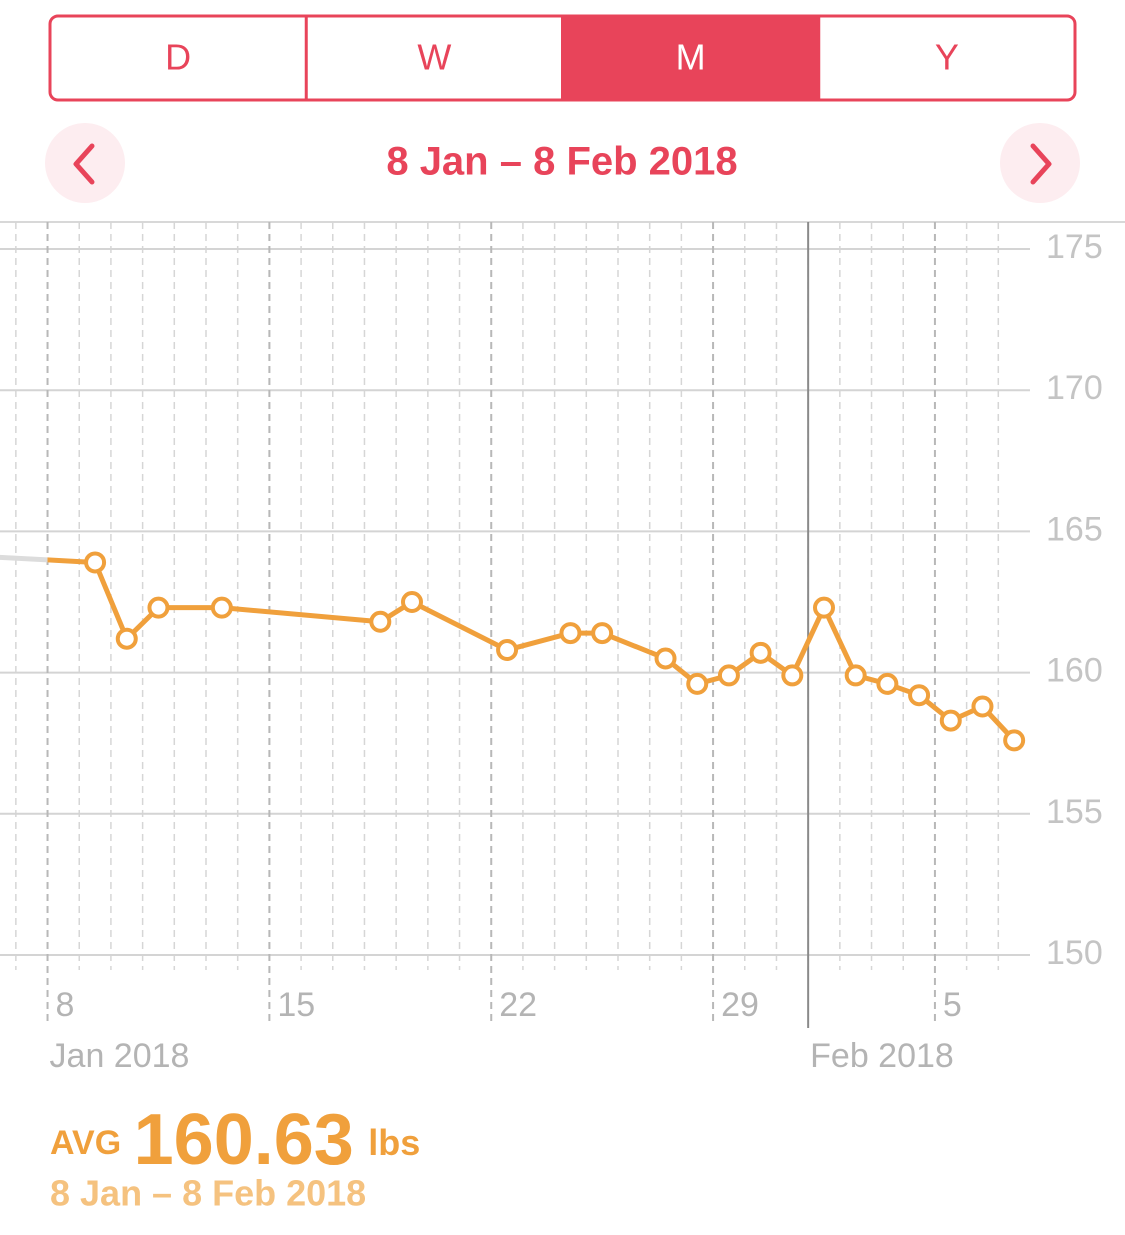 The height and width of the screenshot is (1235, 1125). Describe the element at coordinates (561, 162) in the screenshot. I see `date-range: 8 Jan – 8 Feb 2018` at that location.